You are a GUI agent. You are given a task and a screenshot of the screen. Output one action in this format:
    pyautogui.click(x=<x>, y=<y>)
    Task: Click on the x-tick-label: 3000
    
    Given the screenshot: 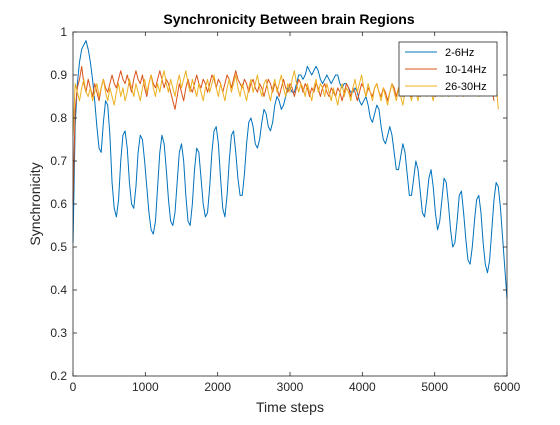 What is the action you would take?
    pyautogui.click(x=290, y=387)
    